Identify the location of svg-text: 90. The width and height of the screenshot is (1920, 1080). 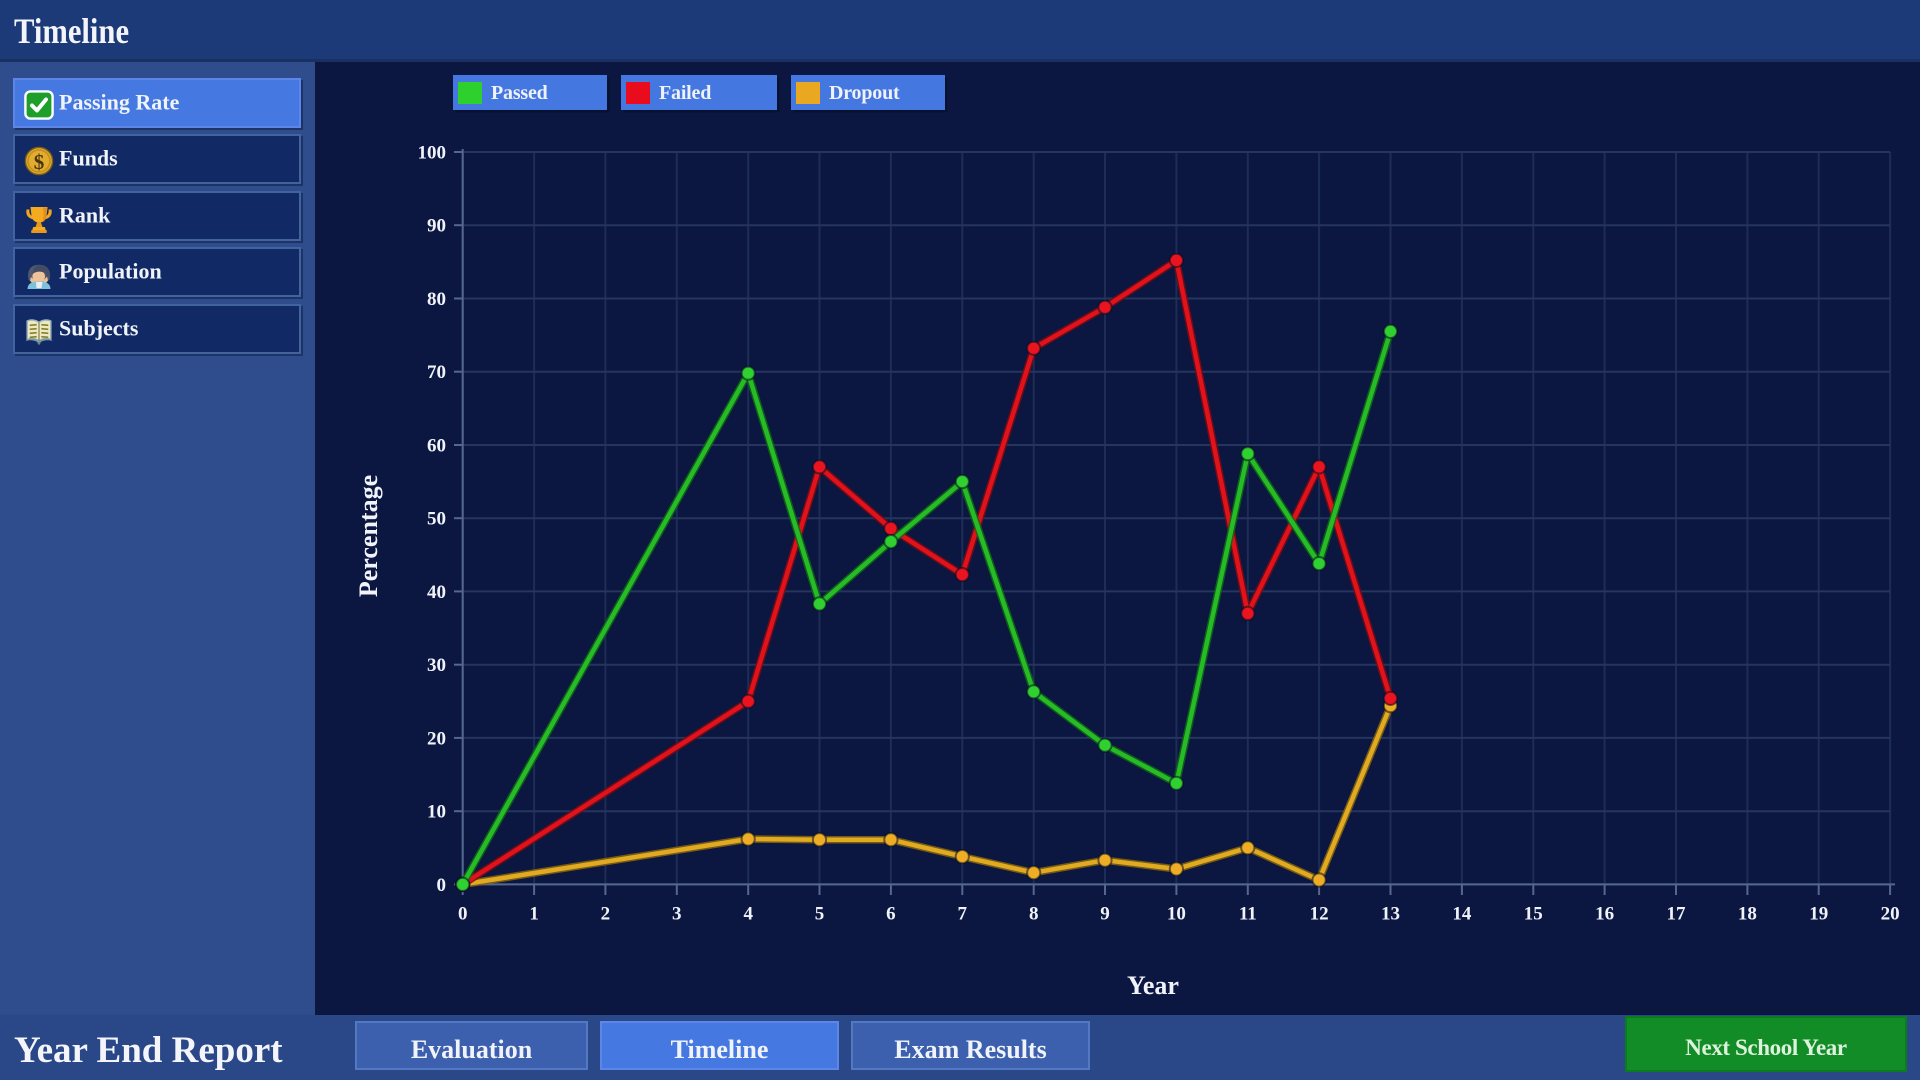
(436, 226).